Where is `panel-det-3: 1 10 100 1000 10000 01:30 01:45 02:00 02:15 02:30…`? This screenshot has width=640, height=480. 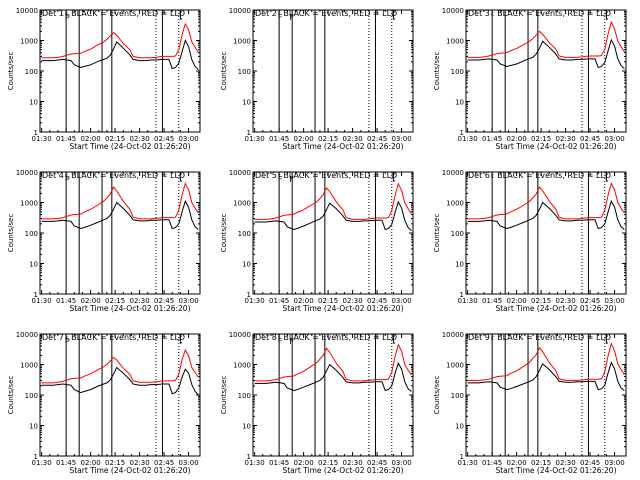
panel-det-3: 1 10 100 1000 10000 01:30 01:45 02:00 02:15 02:30… is located at coordinates (530, 79).